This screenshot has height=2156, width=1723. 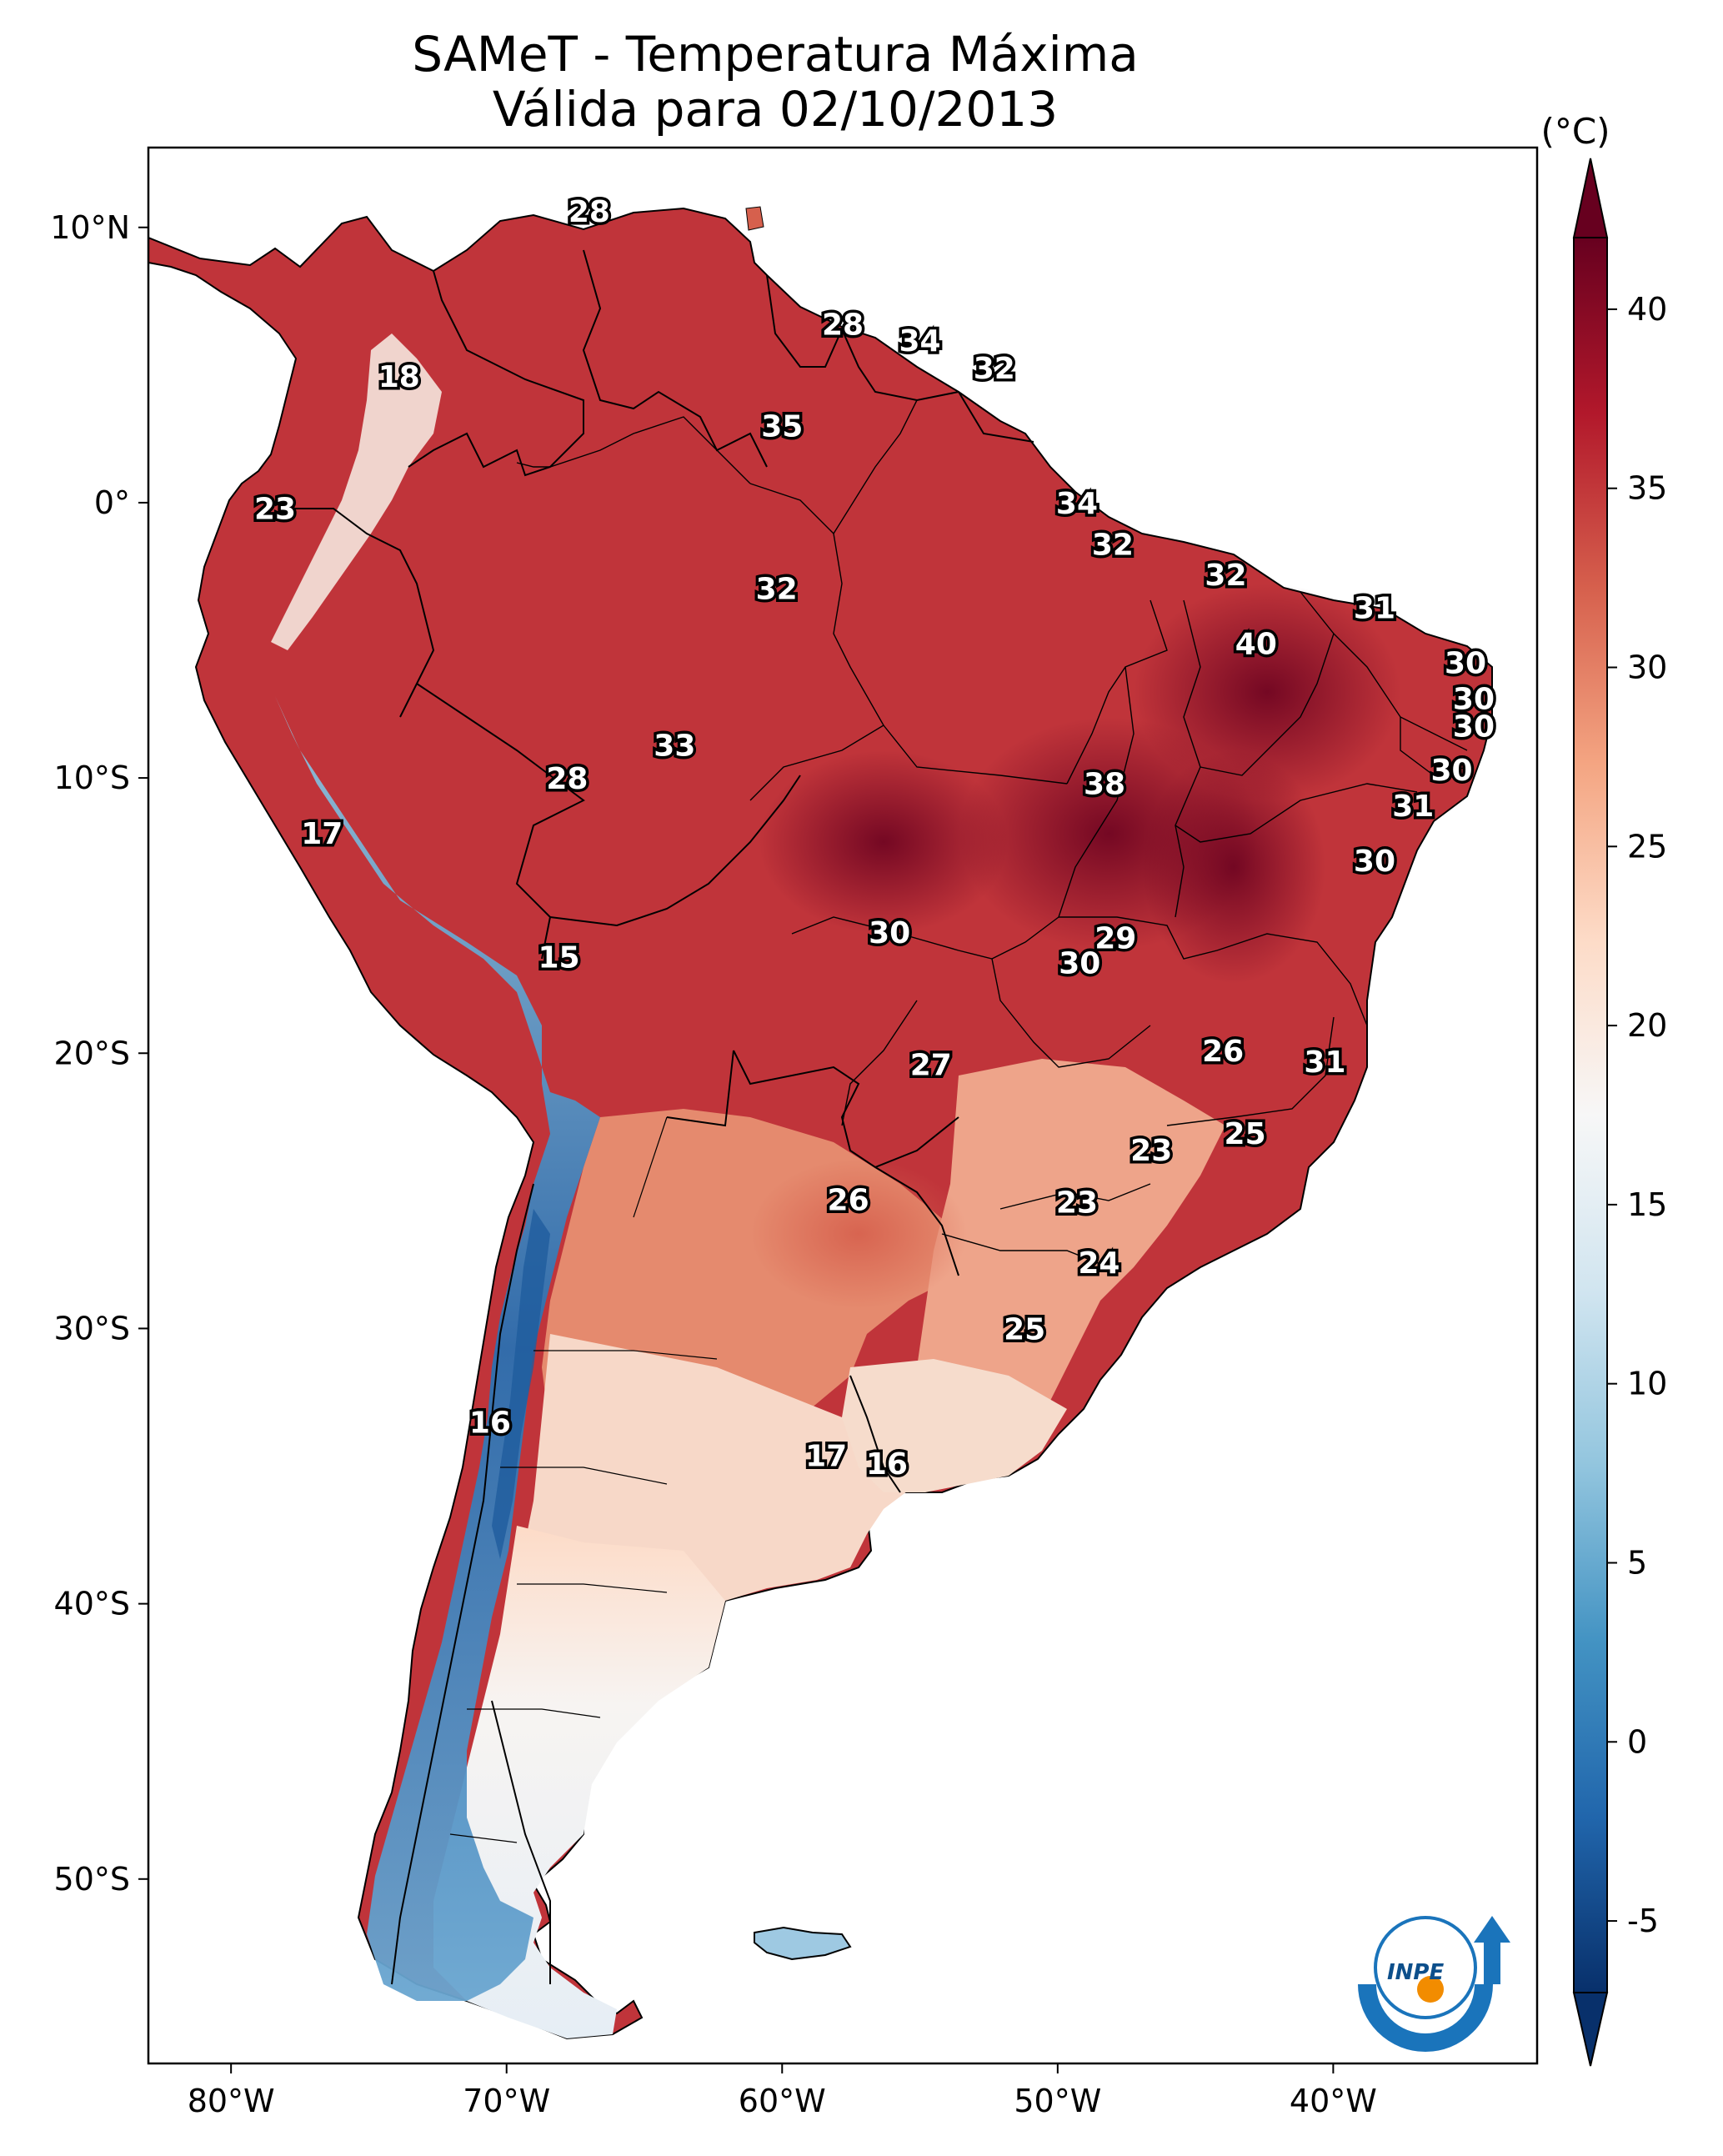 What do you see at coordinates (559, 958) in the screenshot?
I see `station-value-label: 15` at bounding box center [559, 958].